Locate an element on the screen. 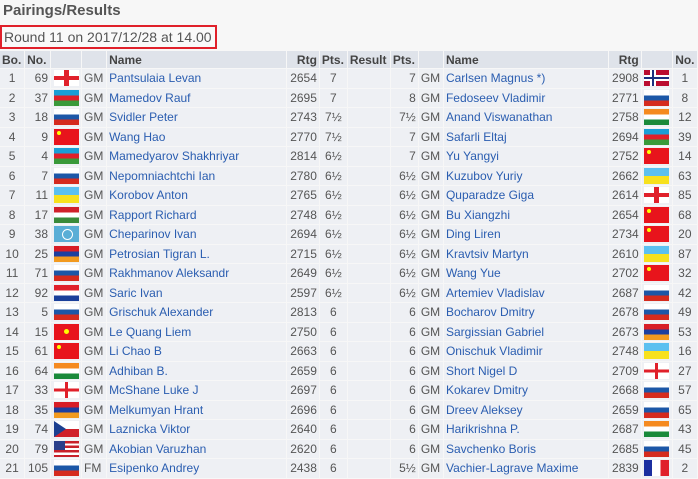 The image size is (698, 479). white-player-name: McShane Luke J is located at coordinates (197, 390).